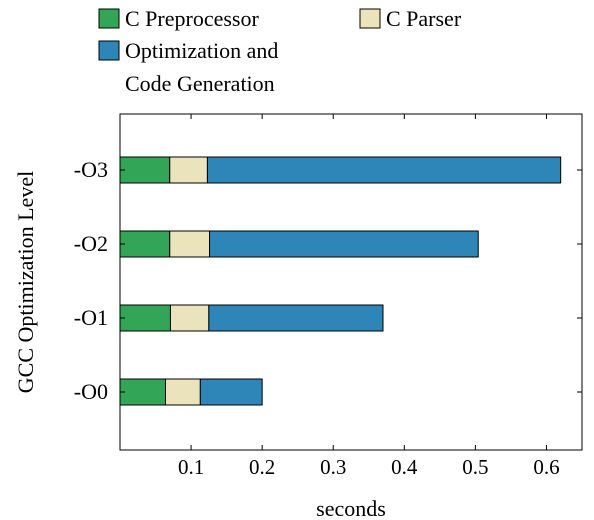  I want to click on legend-label: Code Generation, so click(200, 83).